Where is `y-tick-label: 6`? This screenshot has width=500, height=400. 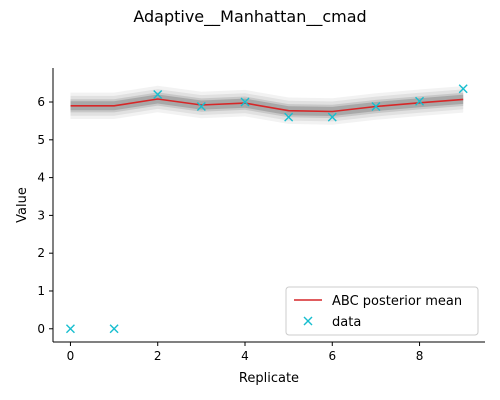
y-tick-label: 6 is located at coordinates (41, 102).